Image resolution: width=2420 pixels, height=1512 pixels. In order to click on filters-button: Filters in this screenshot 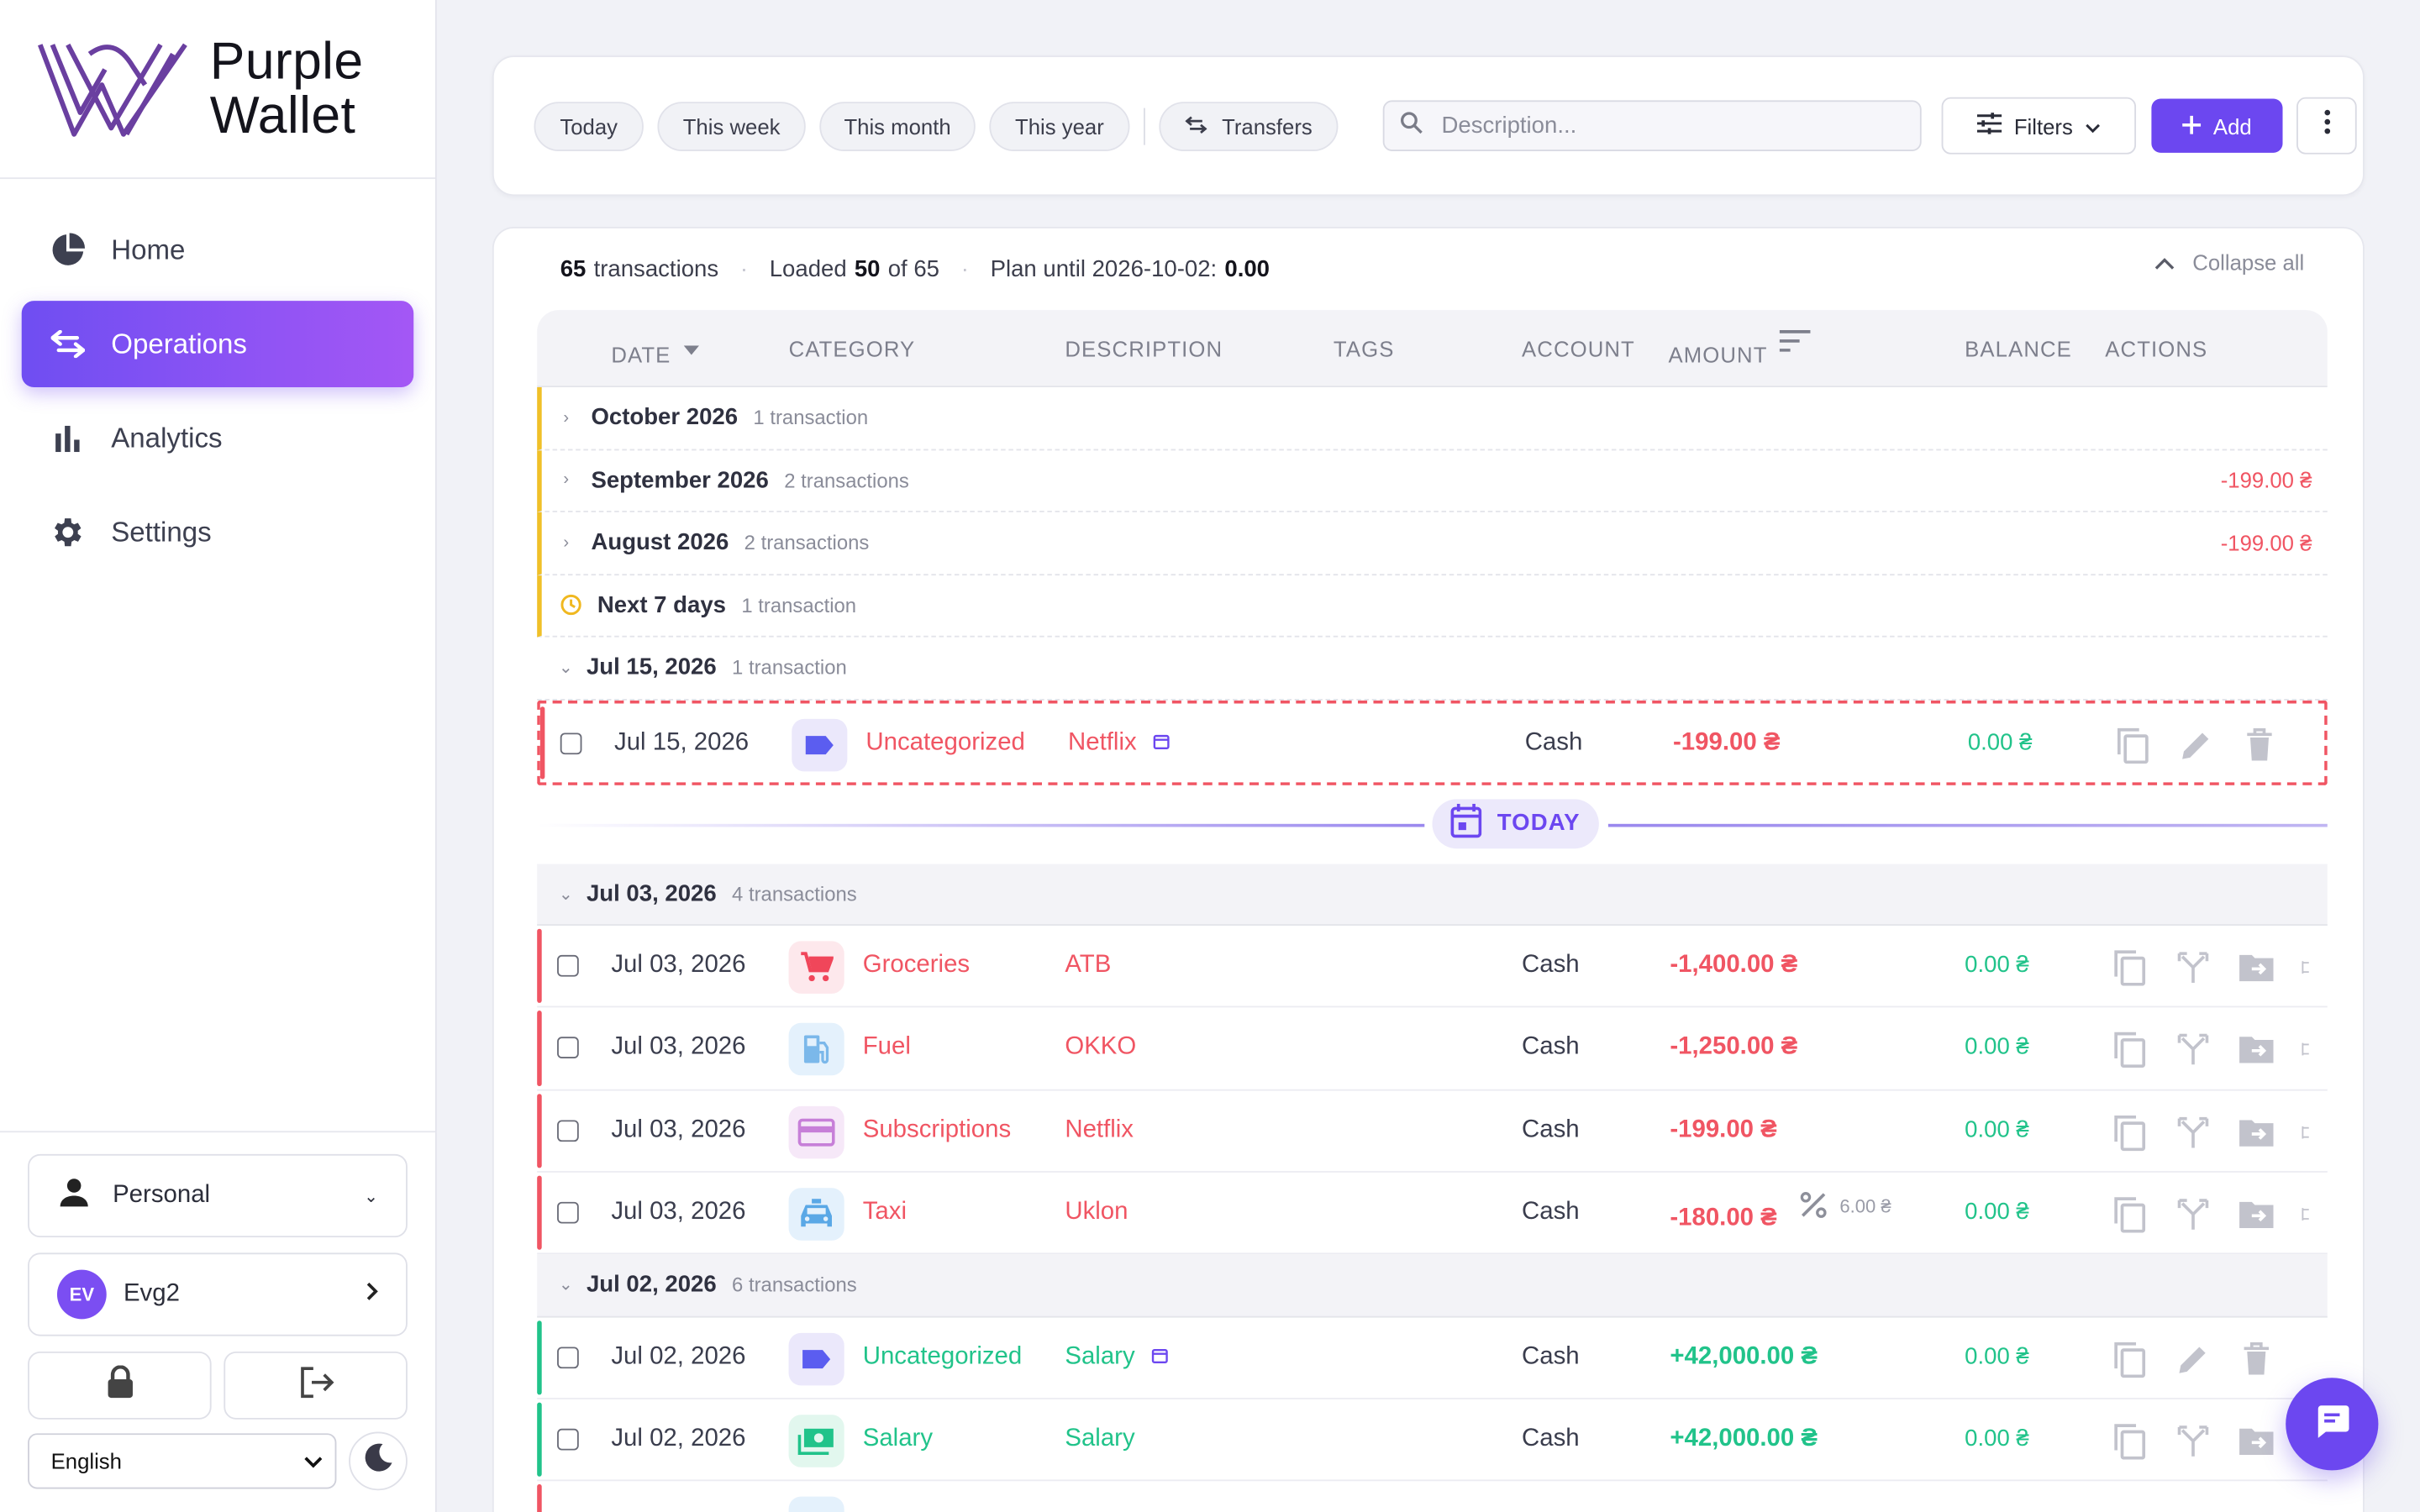, I will do `click(2039, 126)`.